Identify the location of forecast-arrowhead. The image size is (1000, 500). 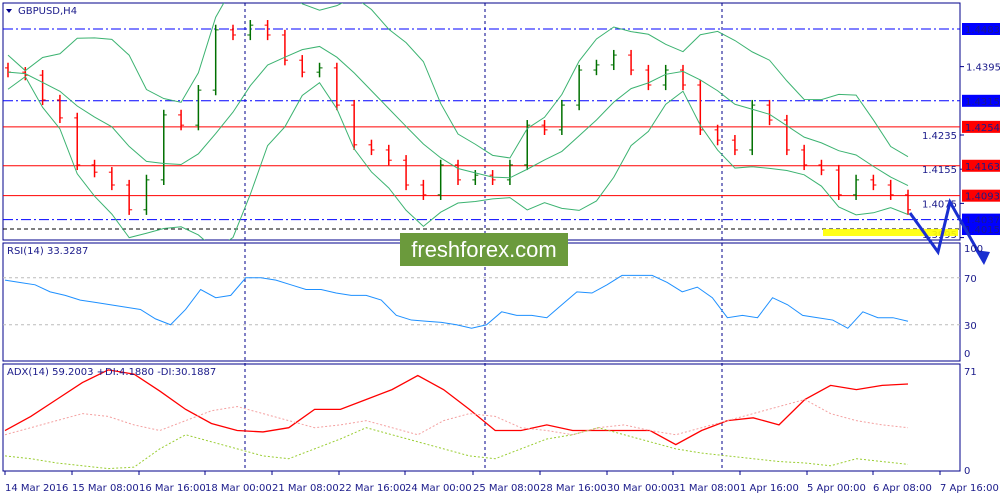
(982, 257).